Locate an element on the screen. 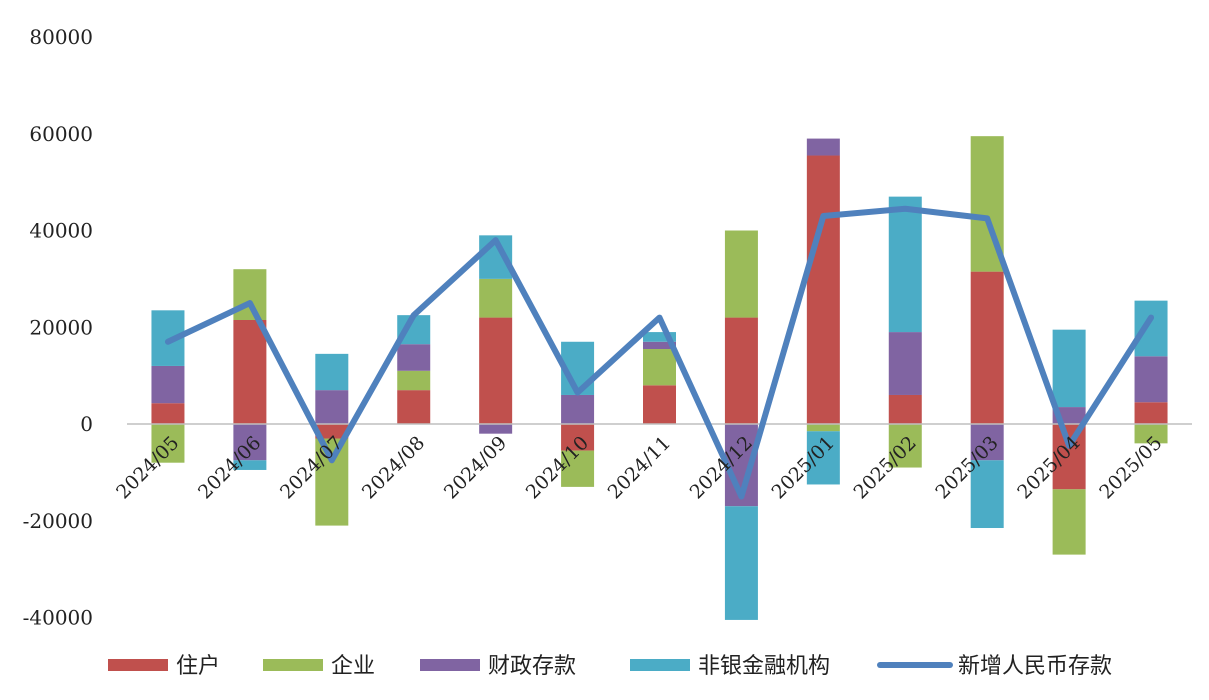 This screenshot has height=700, width=1209. x-tick-label: 2024/05 is located at coordinates (147, 467).